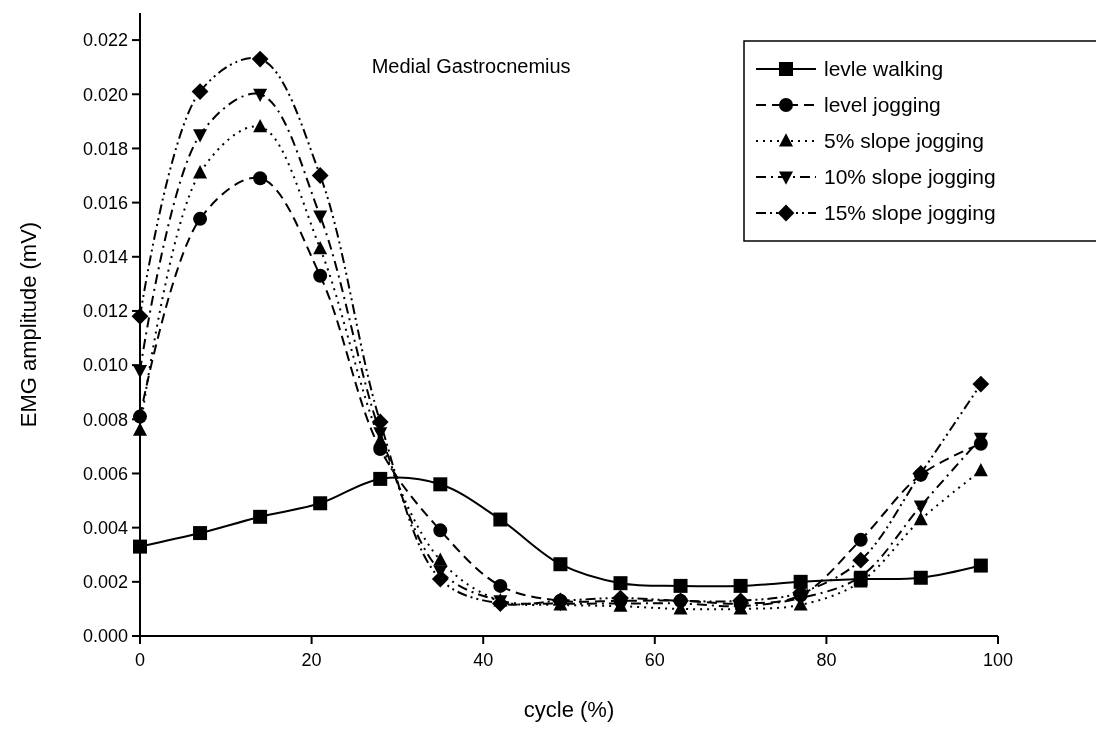 Image resolution: width=1104 pixels, height=733 pixels. Describe the element at coordinates (28, 324) in the screenshot. I see `y-axis-title: EMG amplitude (mV)` at that location.